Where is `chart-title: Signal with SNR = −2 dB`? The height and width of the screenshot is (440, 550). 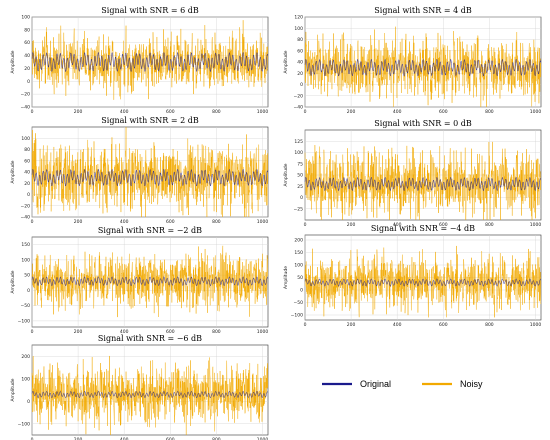 chart-title: Signal with SNR = −2 dB is located at coordinates (150, 230).